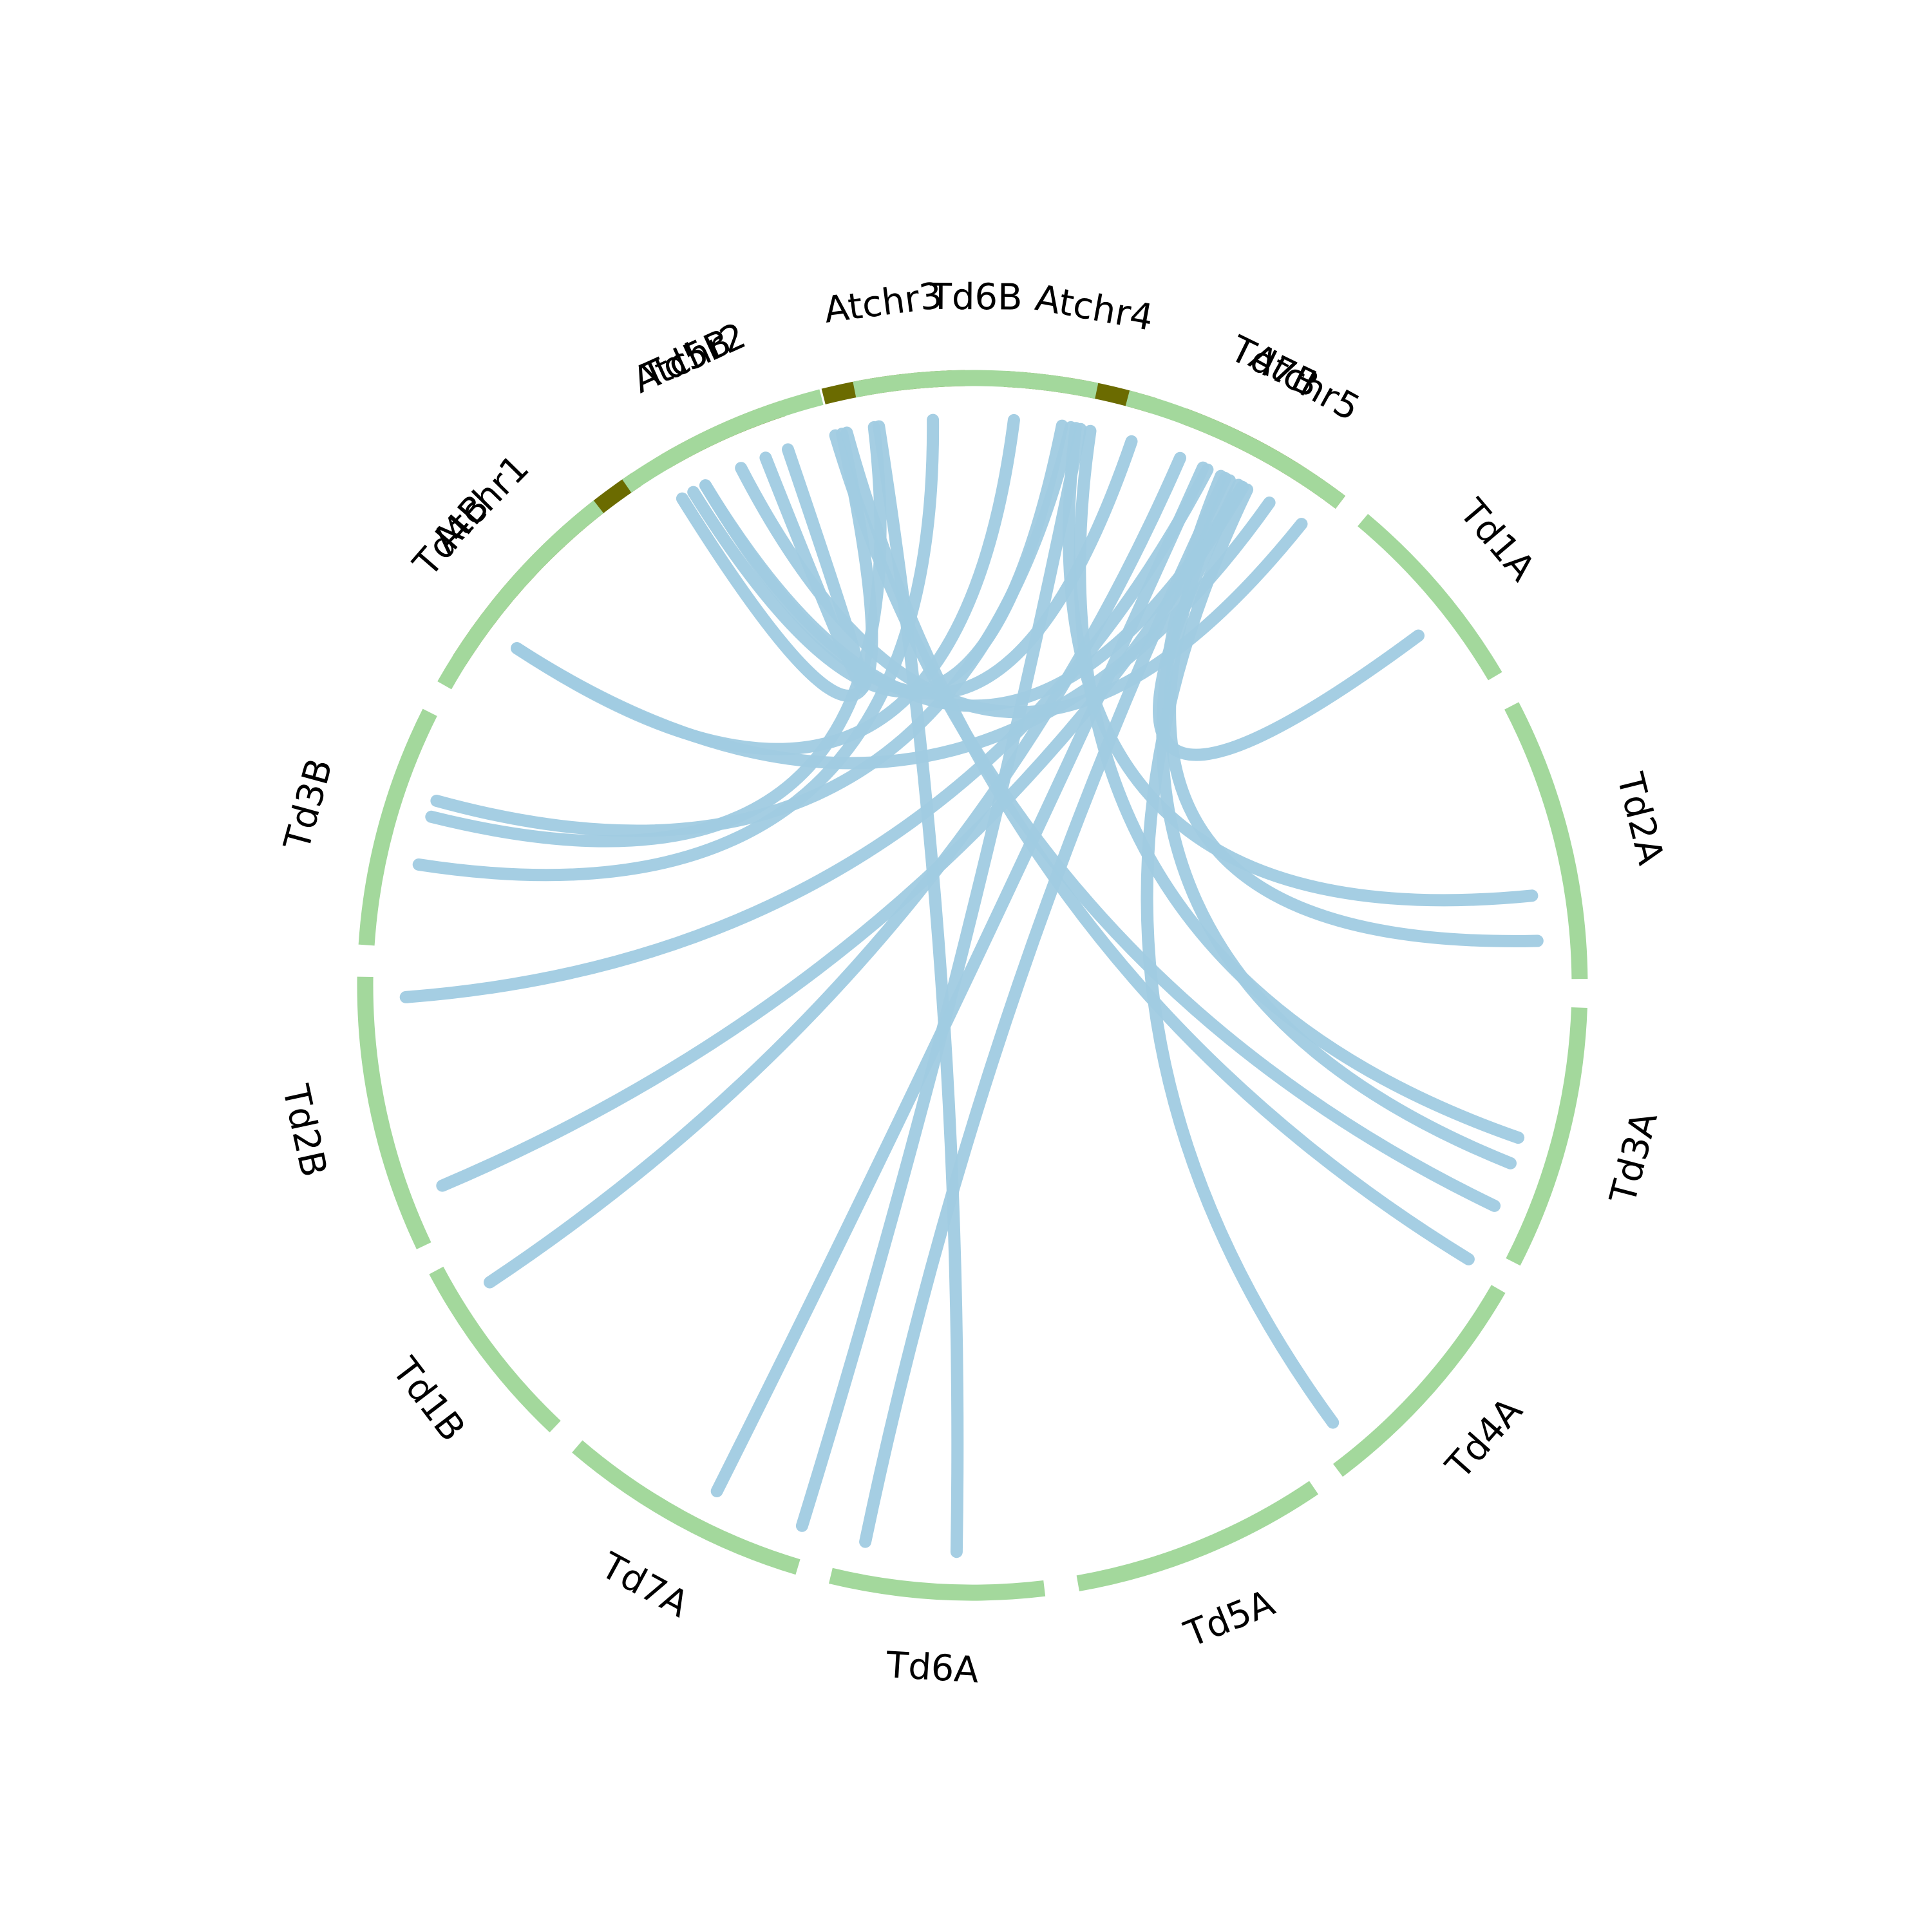 The width and height of the screenshot is (1932, 1932). Describe the element at coordinates (1240, 956) in the screenshot. I see `synteny-link-atchr5-td4a` at that location.